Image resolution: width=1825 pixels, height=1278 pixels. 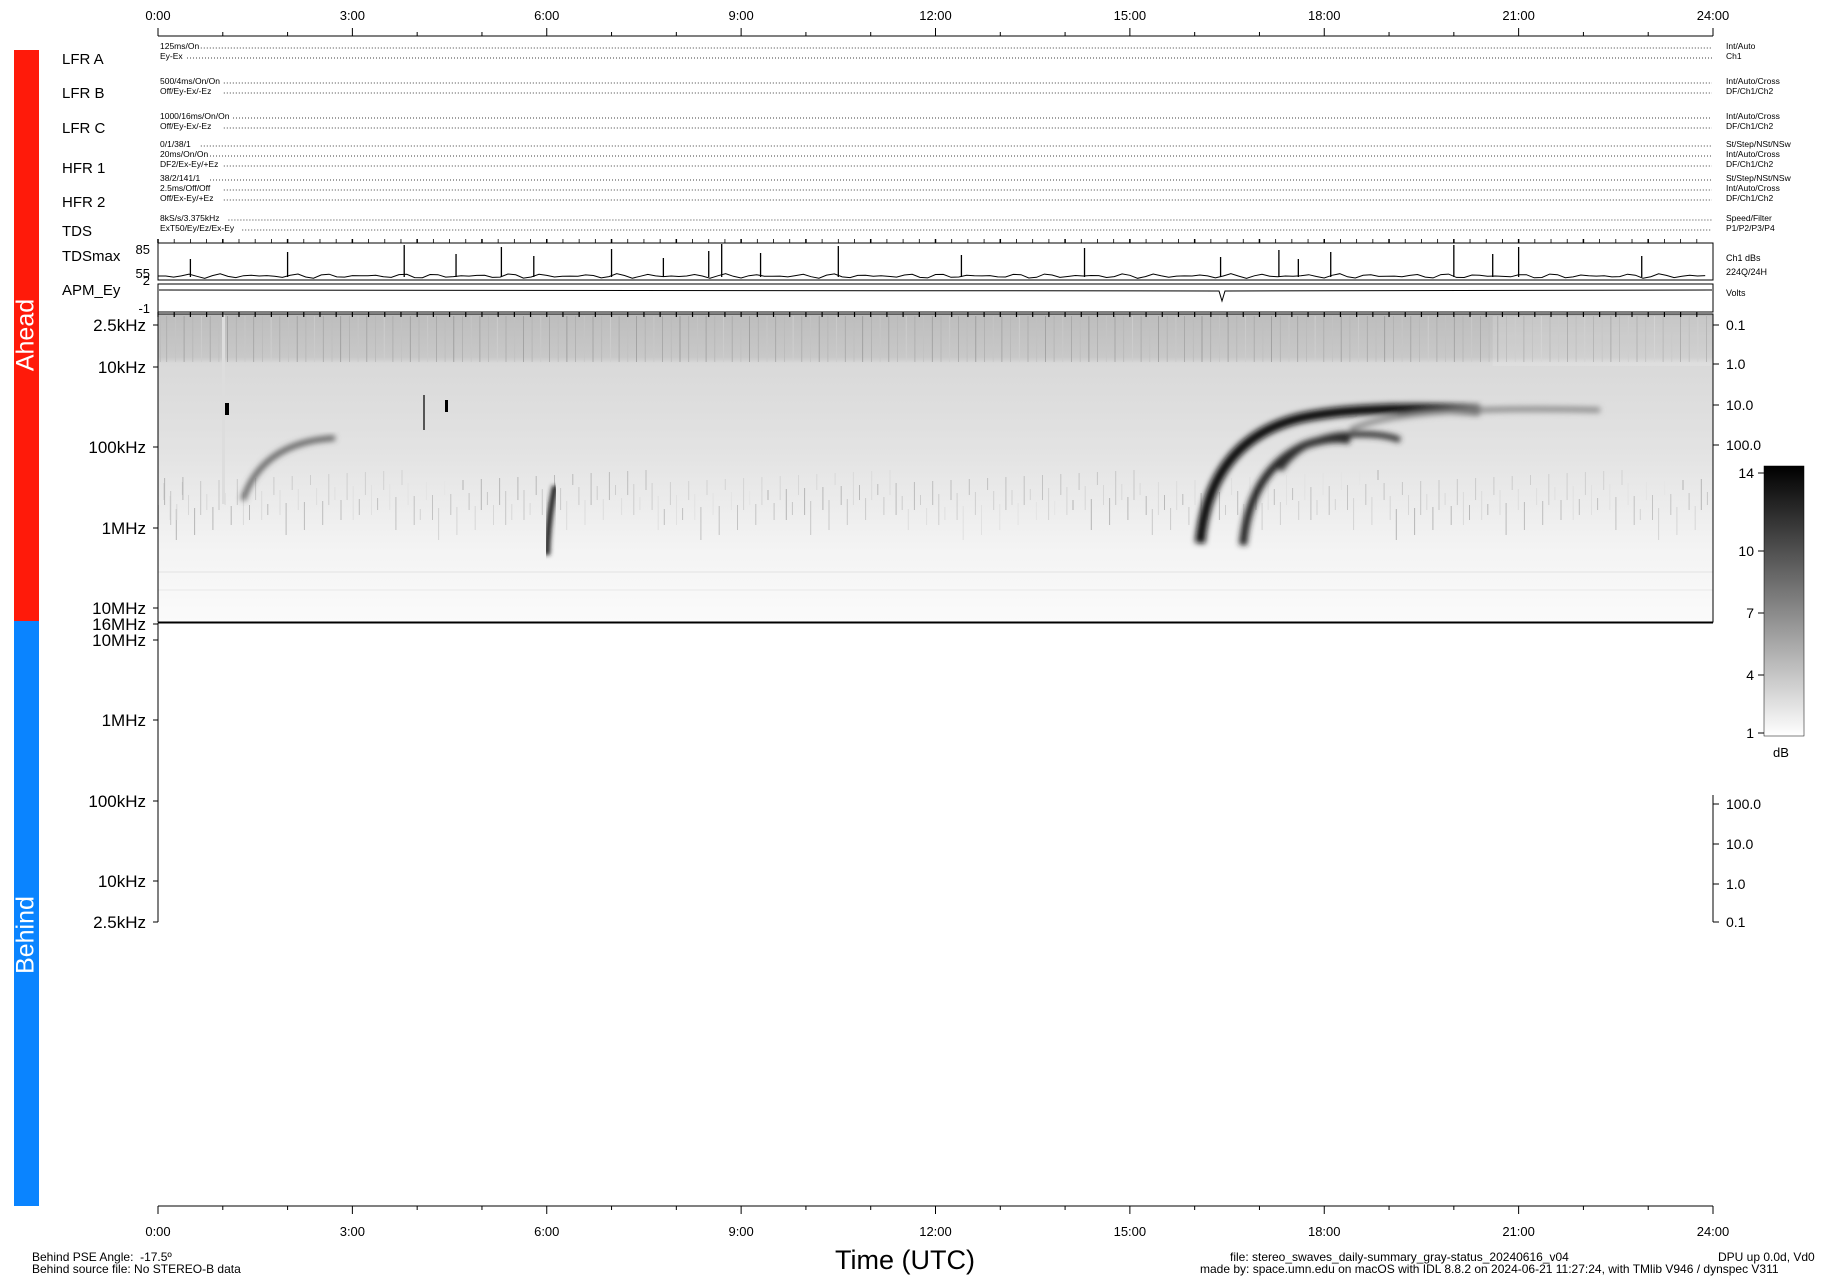 What do you see at coordinates (175, 144) in the screenshot?
I see `status-row-left-text: 0/1/38/1` at bounding box center [175, 144].